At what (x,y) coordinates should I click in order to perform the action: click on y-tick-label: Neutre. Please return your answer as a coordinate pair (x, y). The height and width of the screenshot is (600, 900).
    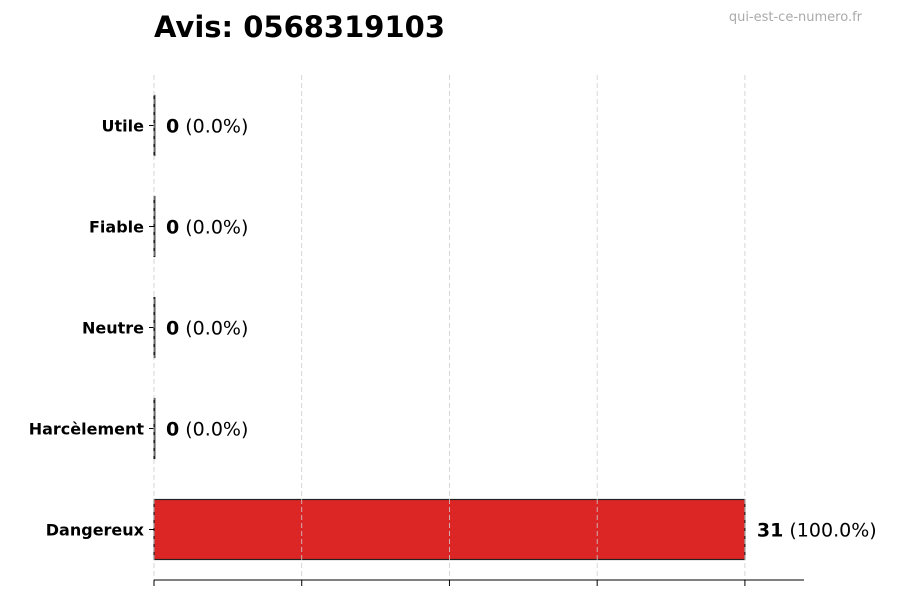
    Looking at the image, I should click on (113, 328).